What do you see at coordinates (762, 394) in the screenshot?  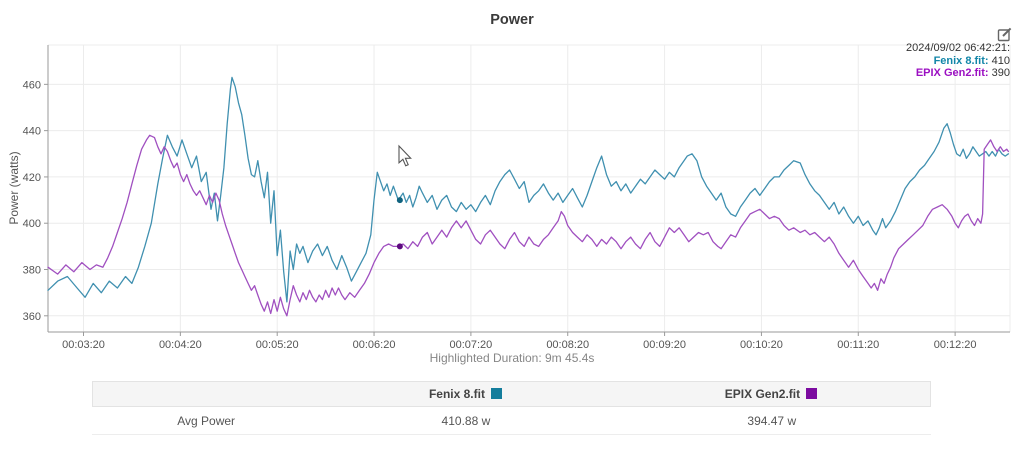 I see `legend-epix-label: EPIX Gen2.fit` at bounding box center [762, 394].